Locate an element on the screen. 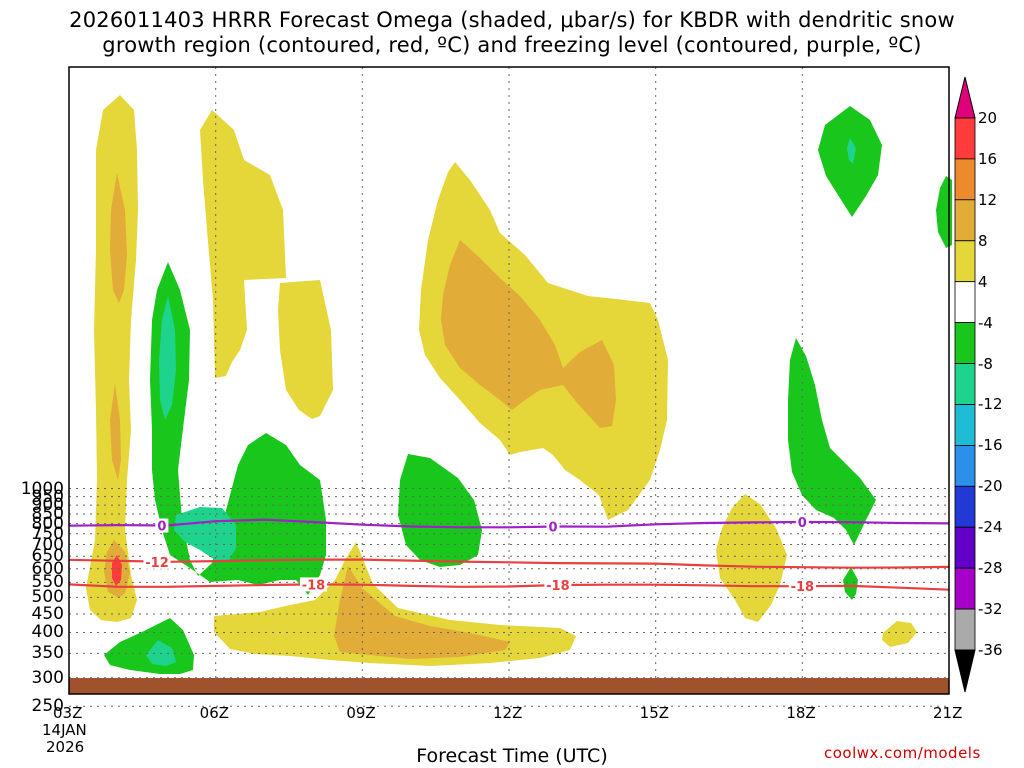  omega-fill-red-03z-low is located at coordinates (117, 570).